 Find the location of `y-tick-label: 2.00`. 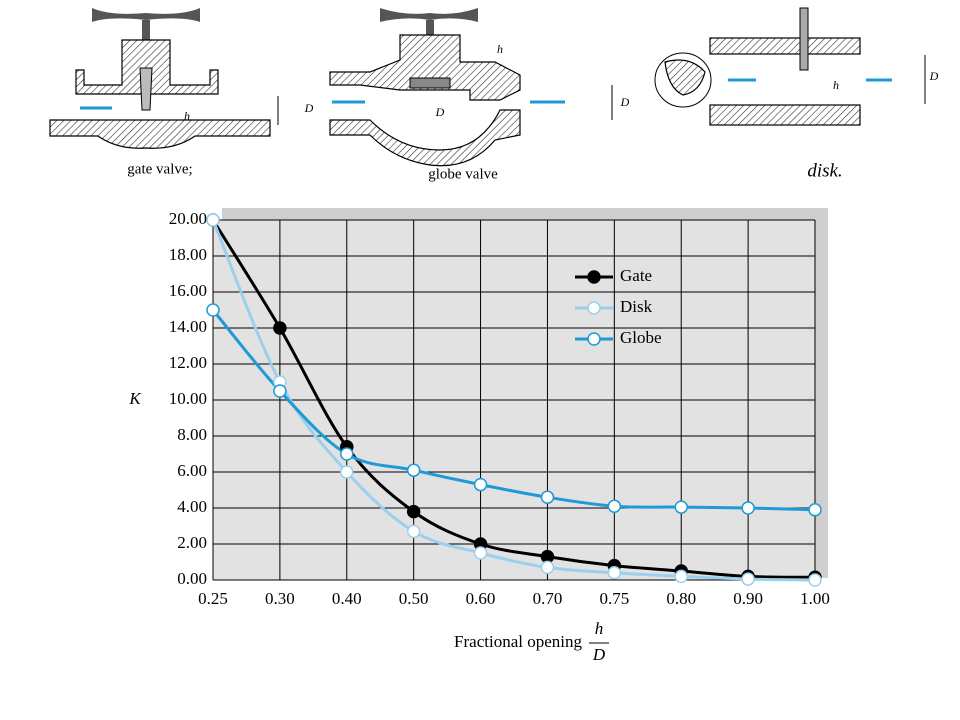

y-tick-label: 2.00 is located at coordinates (192, 542).